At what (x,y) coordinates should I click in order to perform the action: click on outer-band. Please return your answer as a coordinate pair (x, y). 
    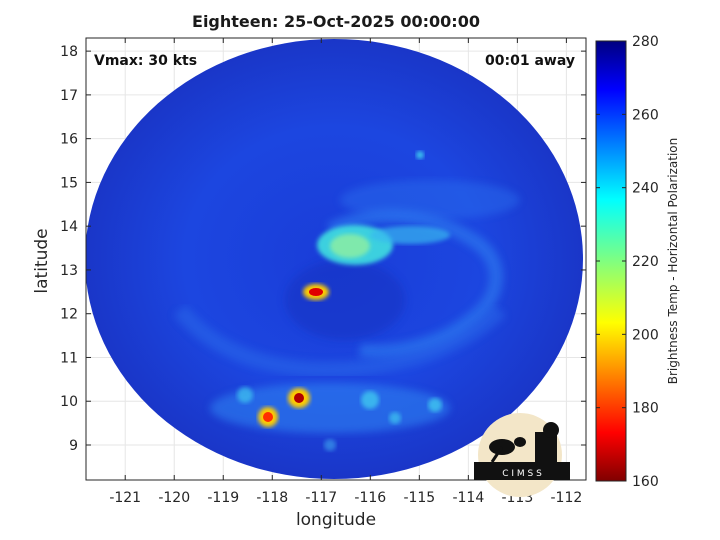
    Looking at the image, I should click on (339, 341).